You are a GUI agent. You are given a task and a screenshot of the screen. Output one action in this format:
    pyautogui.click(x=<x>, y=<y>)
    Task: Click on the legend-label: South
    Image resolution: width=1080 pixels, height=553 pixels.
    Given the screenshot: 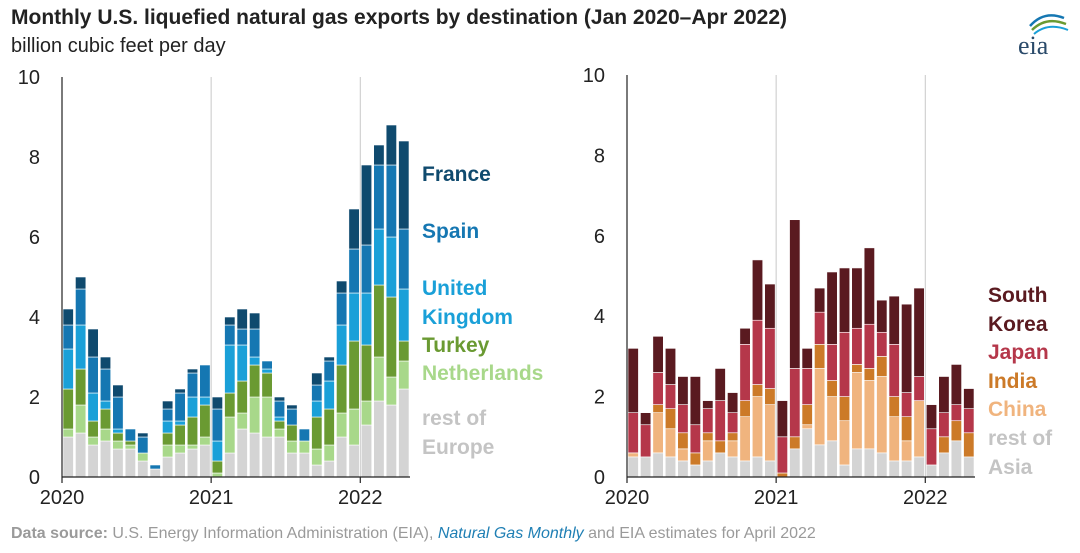 What is the action you would take?
    pyautogui.click(x=1017, y=295)
    